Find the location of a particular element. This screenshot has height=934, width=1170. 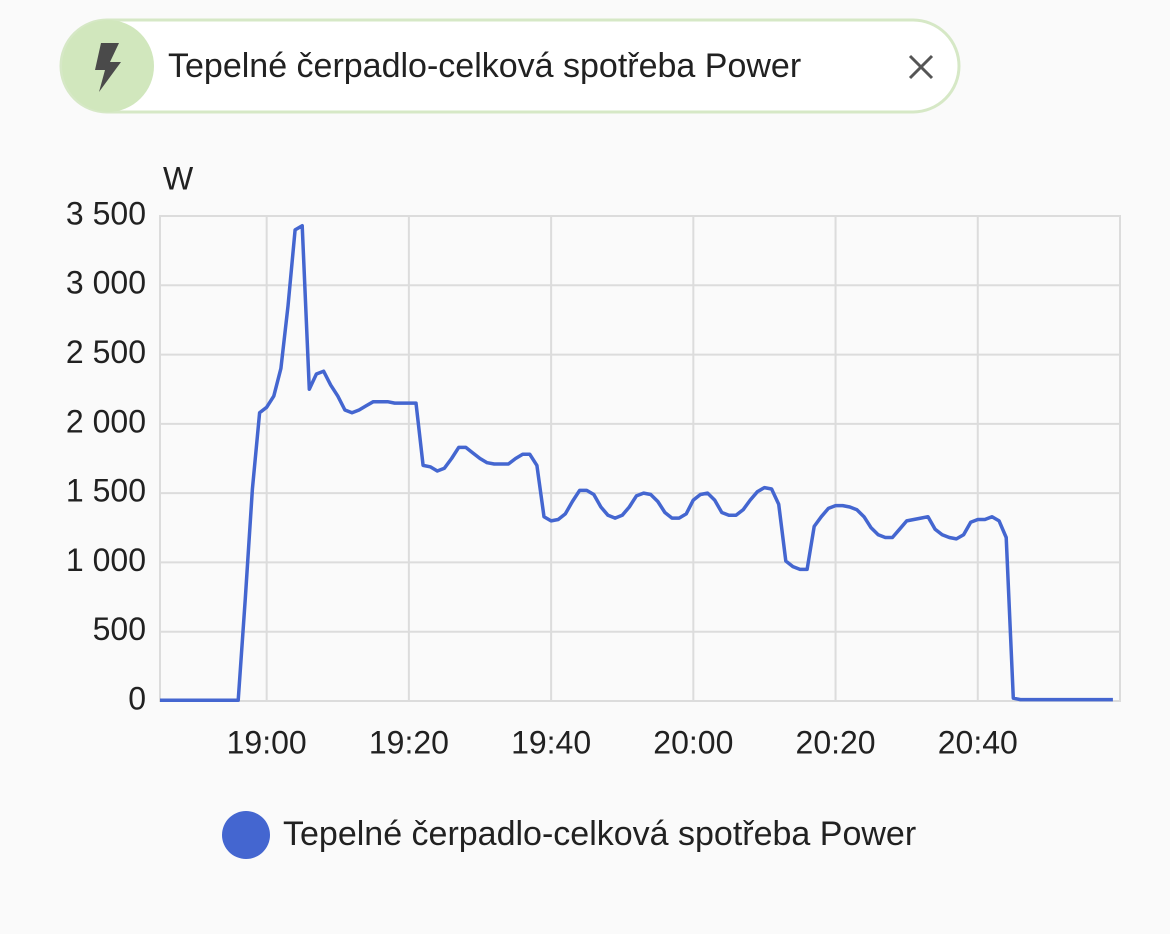

x-tick-label: 20:20 is located at coordinates (836, 742).